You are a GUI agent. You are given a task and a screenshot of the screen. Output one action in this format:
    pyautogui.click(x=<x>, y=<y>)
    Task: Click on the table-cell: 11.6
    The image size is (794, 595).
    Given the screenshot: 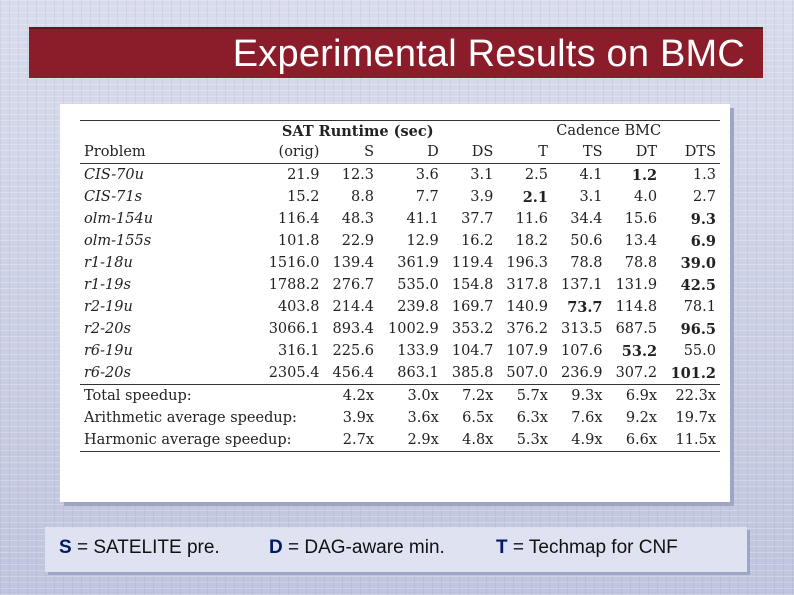 What is the action you would take?
    pyautogui.click(x=531, y=219)
    